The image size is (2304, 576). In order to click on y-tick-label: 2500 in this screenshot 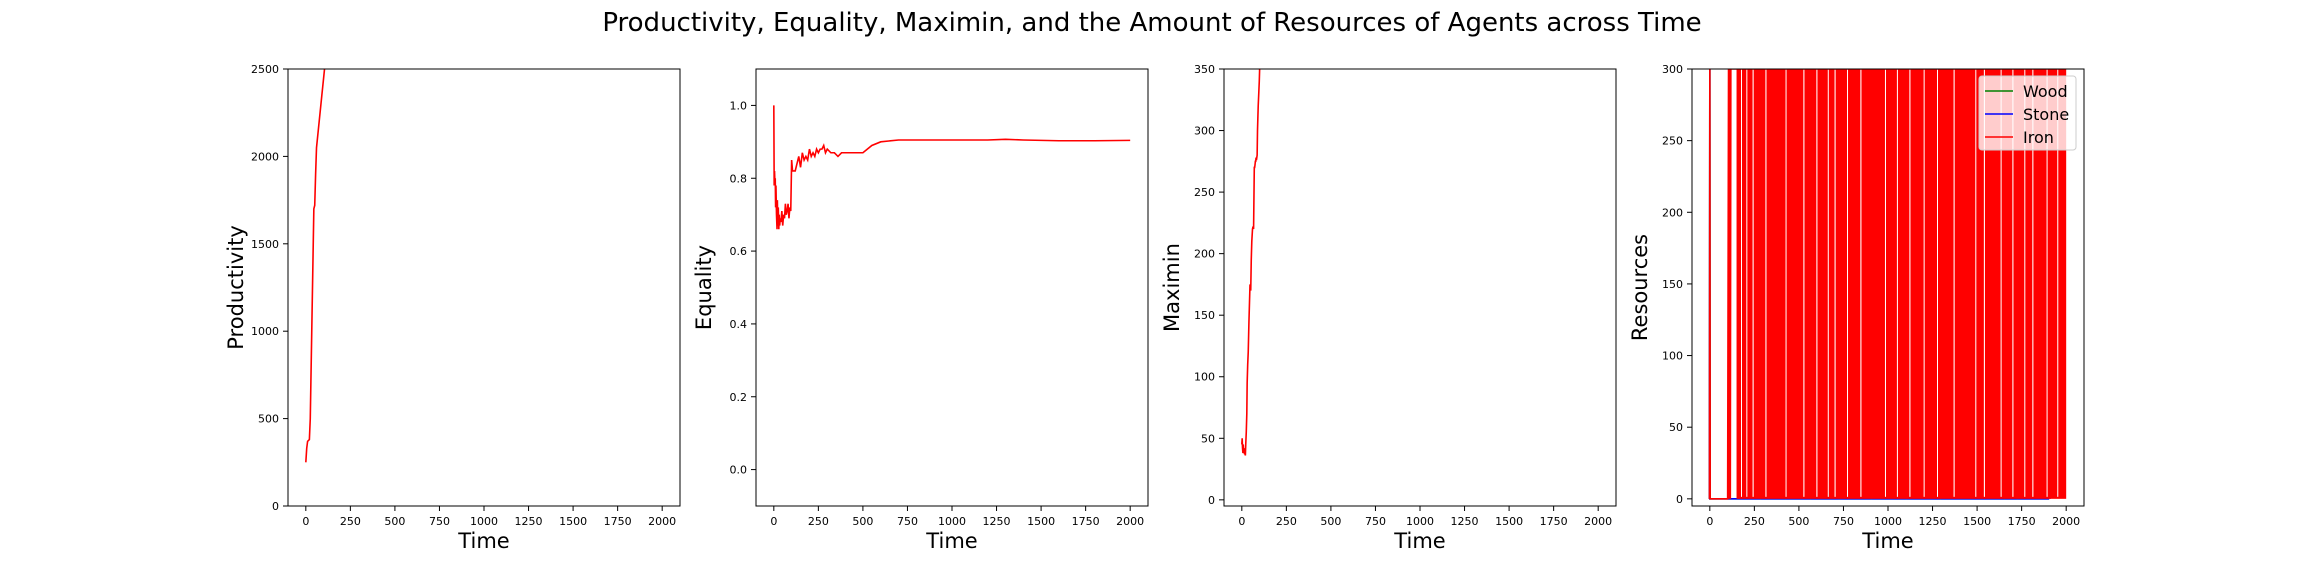, I will do `click(265, 69)`.